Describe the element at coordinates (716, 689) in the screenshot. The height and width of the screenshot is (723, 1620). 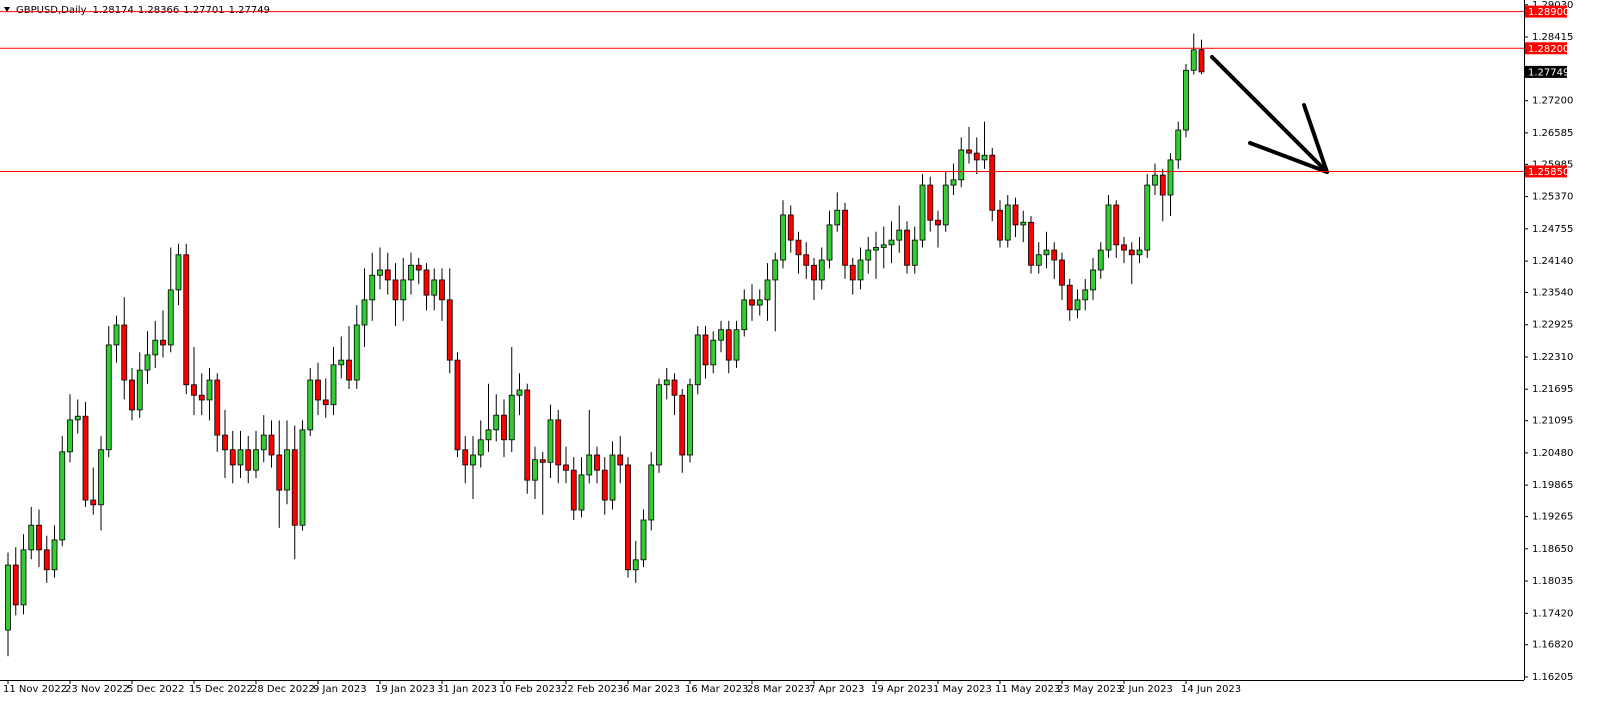
I see `x-tick-label: 16 Mar 2023` at that location.